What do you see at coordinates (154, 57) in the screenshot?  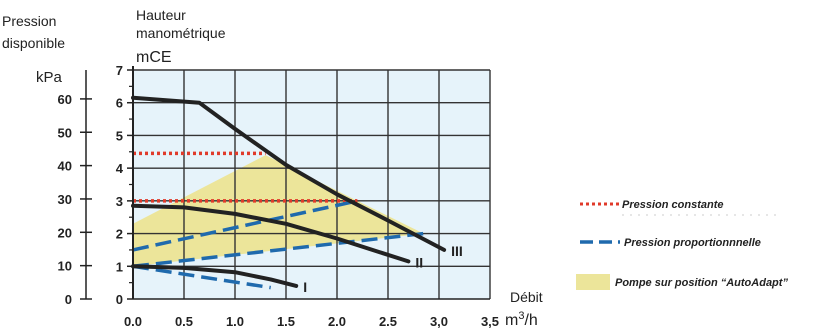 I see `mid-axis-unit: mCE` at bounding box center [154, 57].